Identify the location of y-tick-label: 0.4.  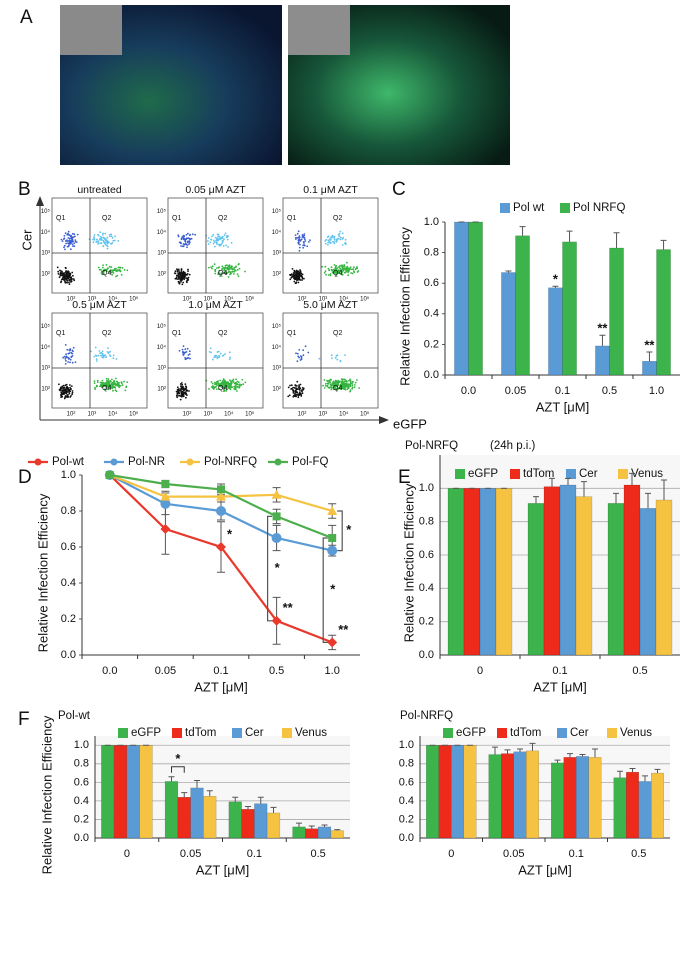
(68, 583).